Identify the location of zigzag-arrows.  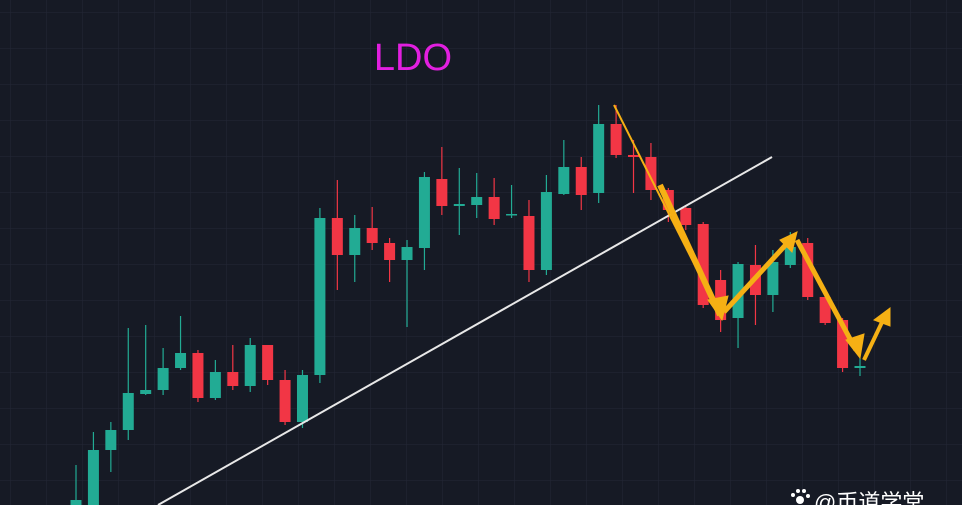
(752, 232).